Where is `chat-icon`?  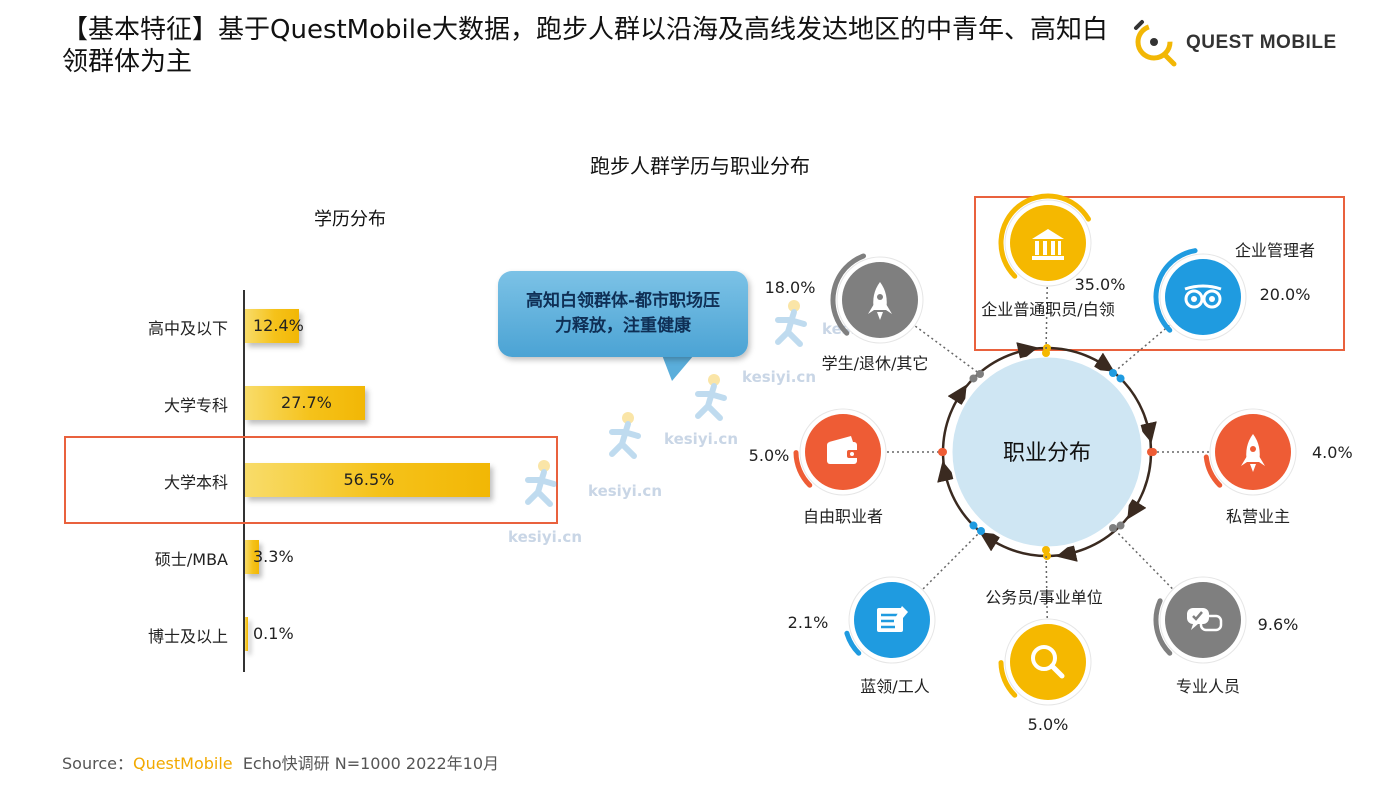
chat-icon is located at coordinates (1205, 620).